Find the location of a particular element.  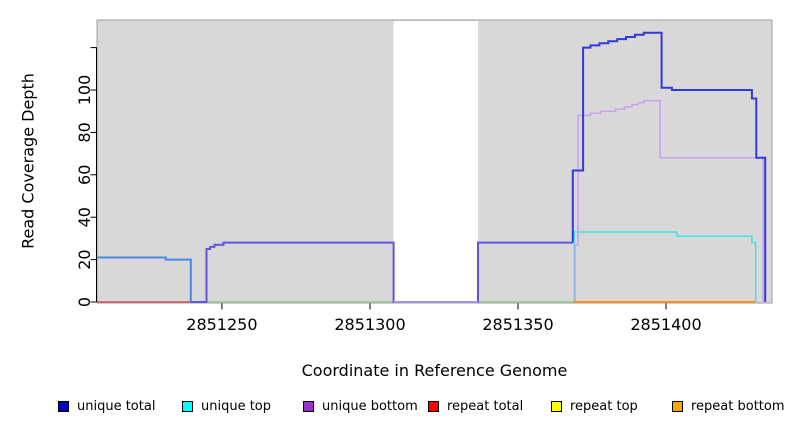

y-tick-label: 100 is located at coordinates (84, 90).